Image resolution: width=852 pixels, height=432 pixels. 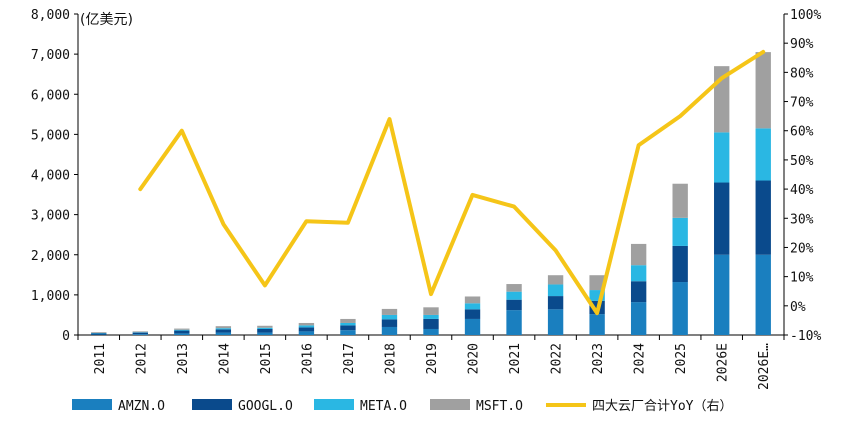 What do you see at coordinates (722, 157) in the screenshot?
I see `bar-meta-o-2026e` at bounding box center [722, 157].